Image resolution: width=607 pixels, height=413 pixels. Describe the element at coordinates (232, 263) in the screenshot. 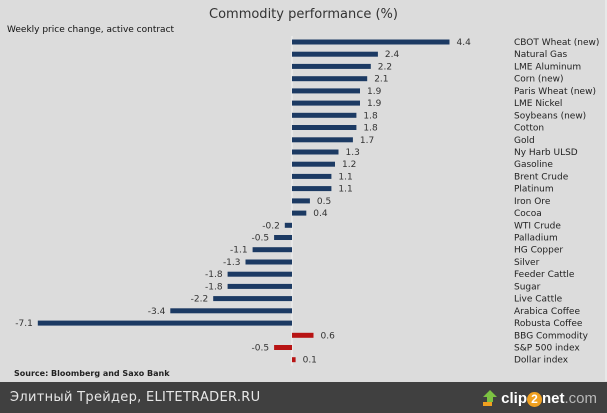

I see `data-label: -1.3` at that location.